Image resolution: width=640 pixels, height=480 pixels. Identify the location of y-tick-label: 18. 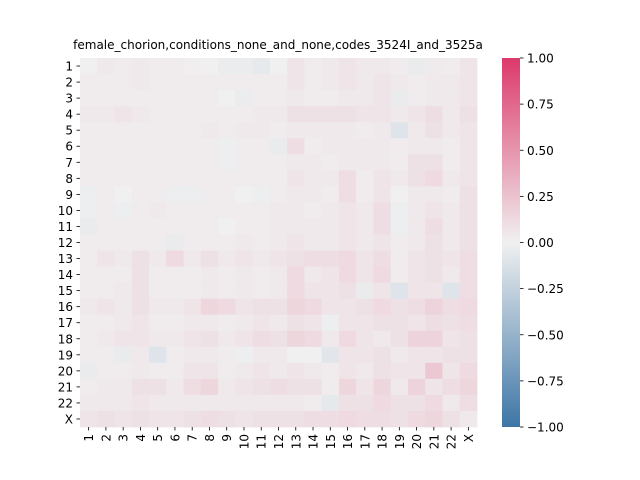
(65, 339).